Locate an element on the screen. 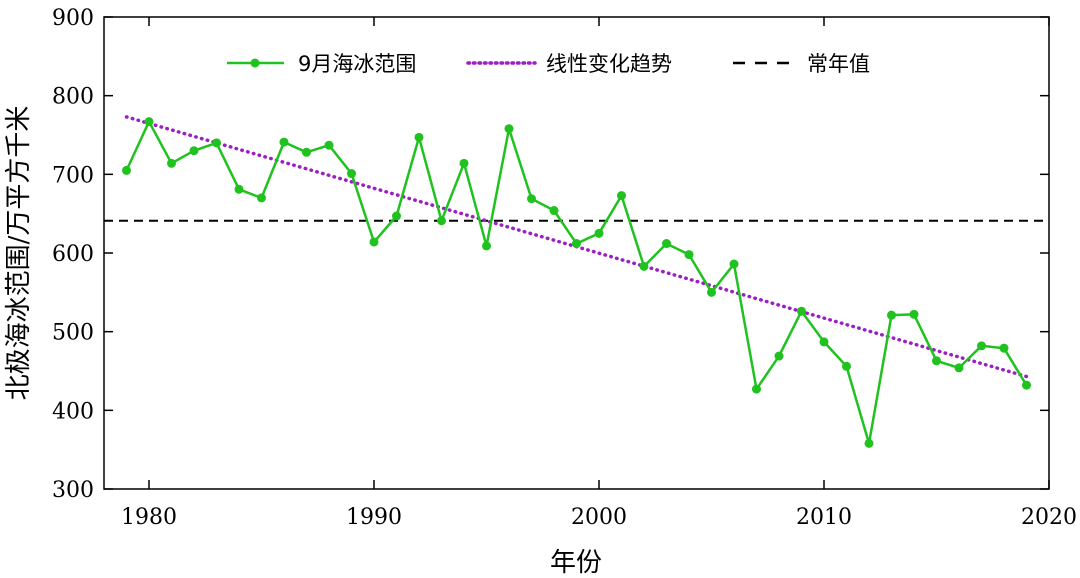 This screenshot has height=578, width=1080. y-tick-label: 700 is located at coordinates (73, 175).